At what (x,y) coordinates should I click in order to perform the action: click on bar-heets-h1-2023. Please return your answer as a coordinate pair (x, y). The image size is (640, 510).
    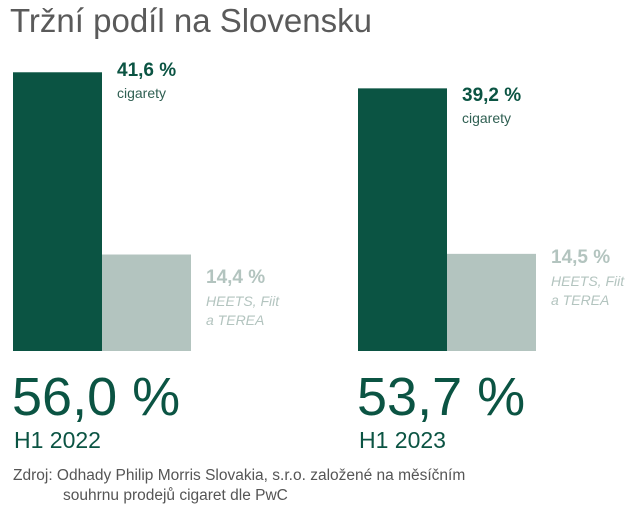
    Looking at the image, I should click on (491, 302).